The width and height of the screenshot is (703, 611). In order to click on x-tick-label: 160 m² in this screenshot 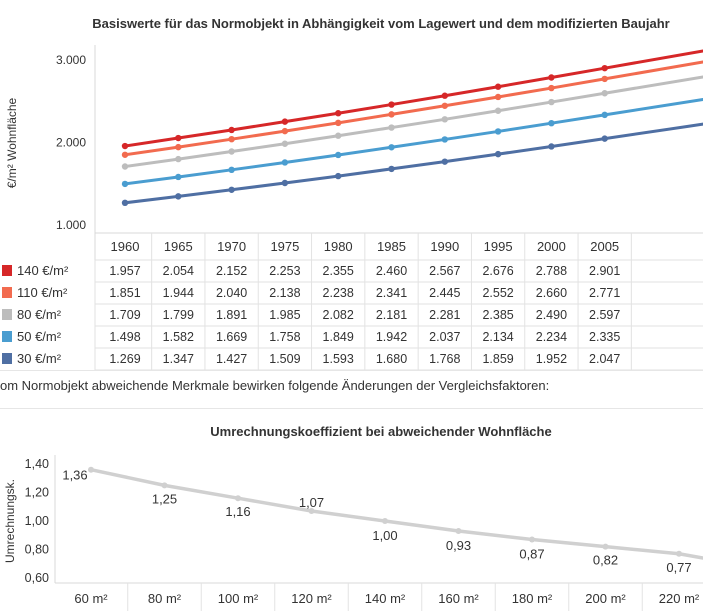, I will do `click(458, 598)`.